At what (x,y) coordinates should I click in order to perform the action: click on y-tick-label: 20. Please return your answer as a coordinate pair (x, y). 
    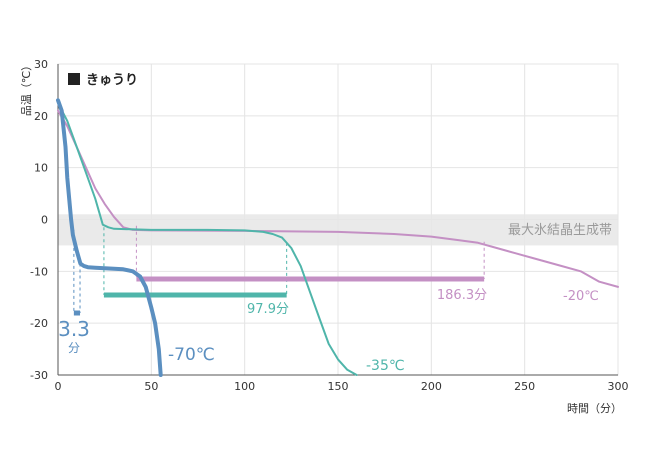
    Looking at the image, I should click on (41, 116).